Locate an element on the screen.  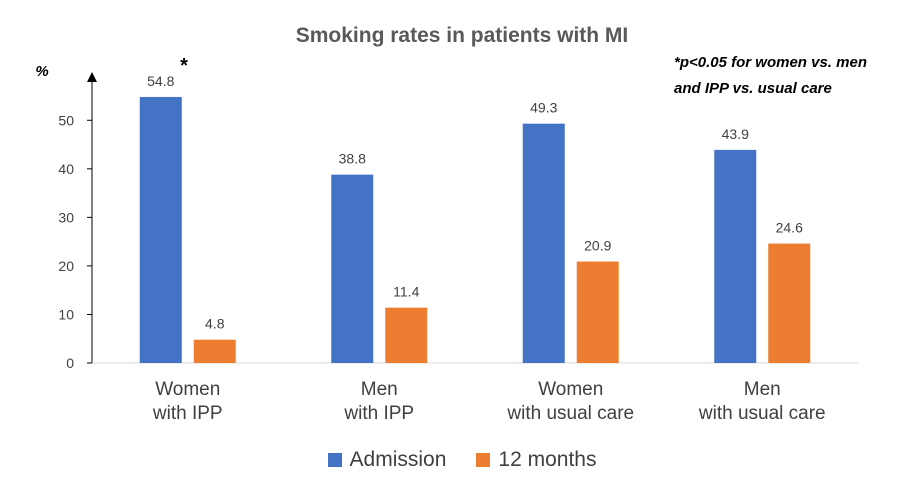
y-tick-label: 30 is located at coordinates (66, 217).